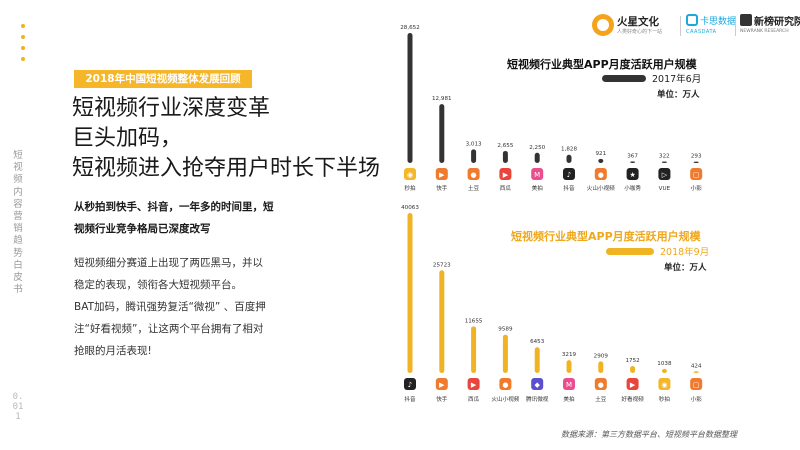 The width and height of the screenshot is (800, 450). What do you see at coordinates (537, 399) in the screenshot?
I see `category-label: 腾讯微视` at bounding box center [537, 399].